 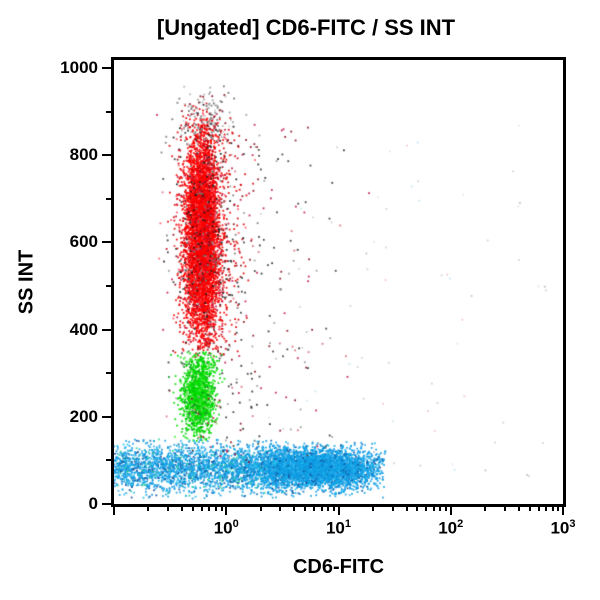 I want to click on y-tick-label: 1000, so click(x=79, y=67).